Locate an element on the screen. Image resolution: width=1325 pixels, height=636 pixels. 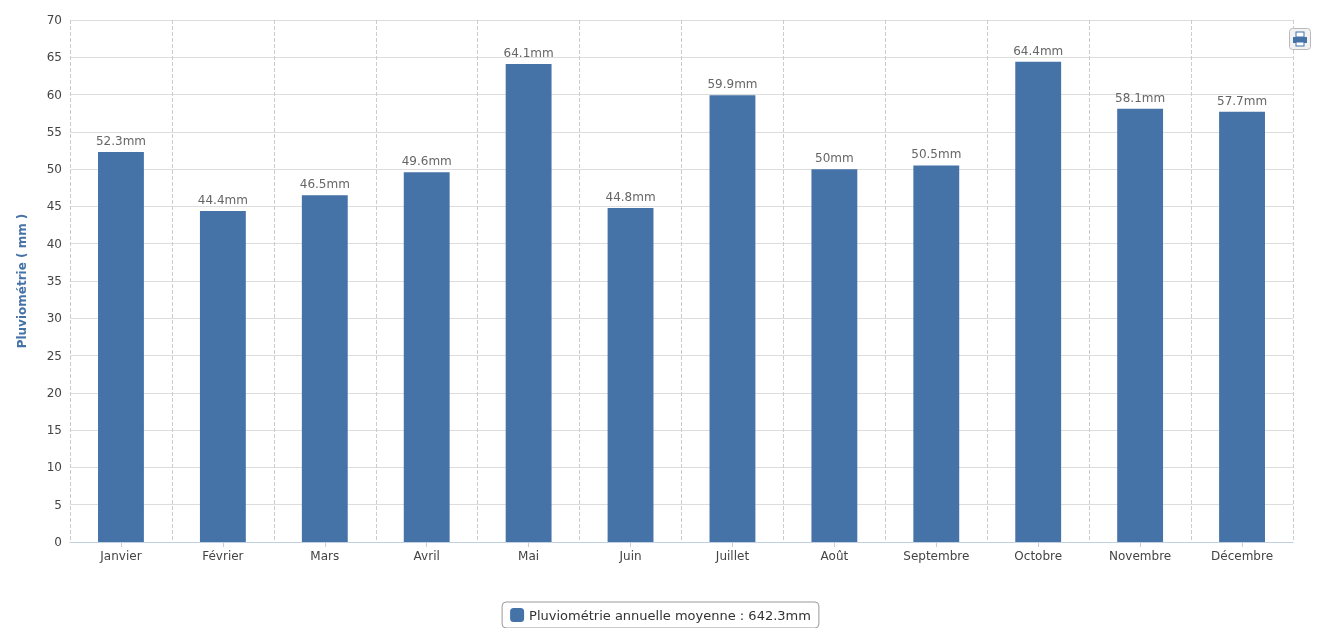
x-tick-label: Novembre is located at coordinates (1140, 556).